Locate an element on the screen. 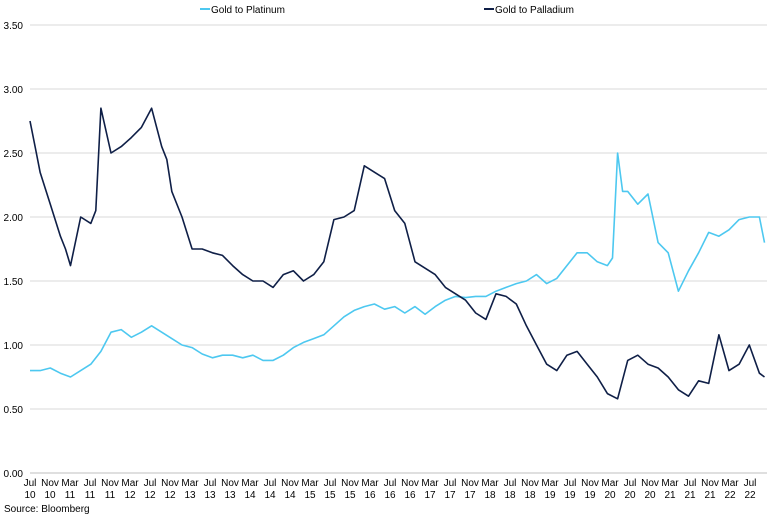 The image size is (770, 518). x-tick-label: Nov 21 is located at coordinates (710, 489).